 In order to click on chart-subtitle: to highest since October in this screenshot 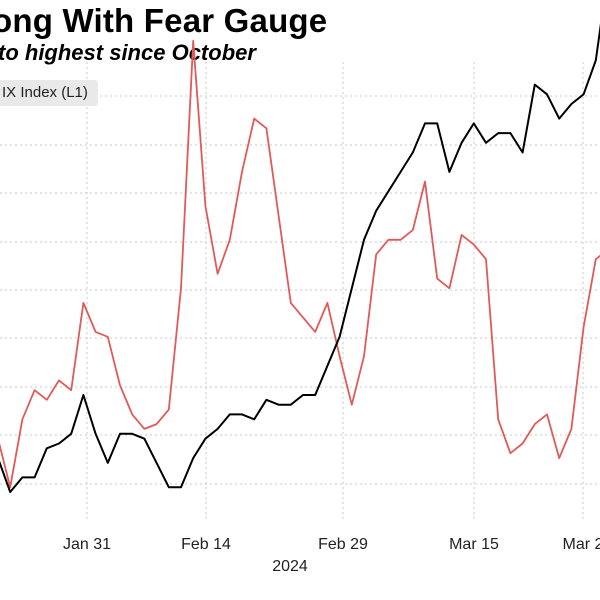, I will do `click(128, 52)`.